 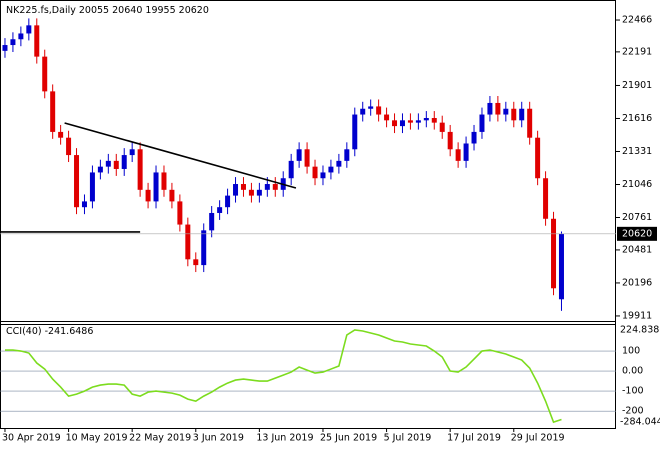 What do you see at coordinates (160, 438) in the screenshot?
I see `x-tick-label: 22 May 2019` at bounding box center [160, 438].